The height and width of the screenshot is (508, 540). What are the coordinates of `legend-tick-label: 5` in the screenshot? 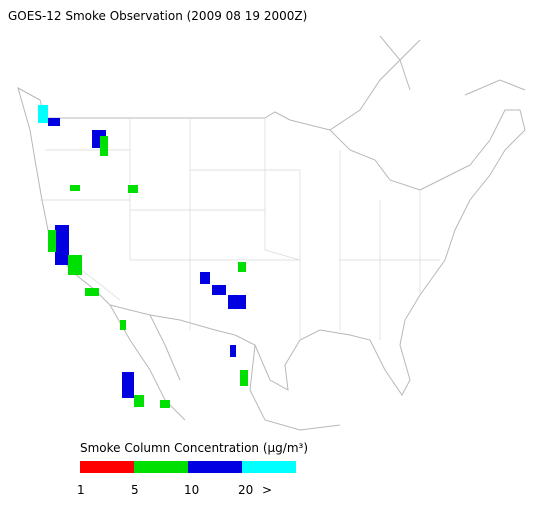 It's located at (135, 490).